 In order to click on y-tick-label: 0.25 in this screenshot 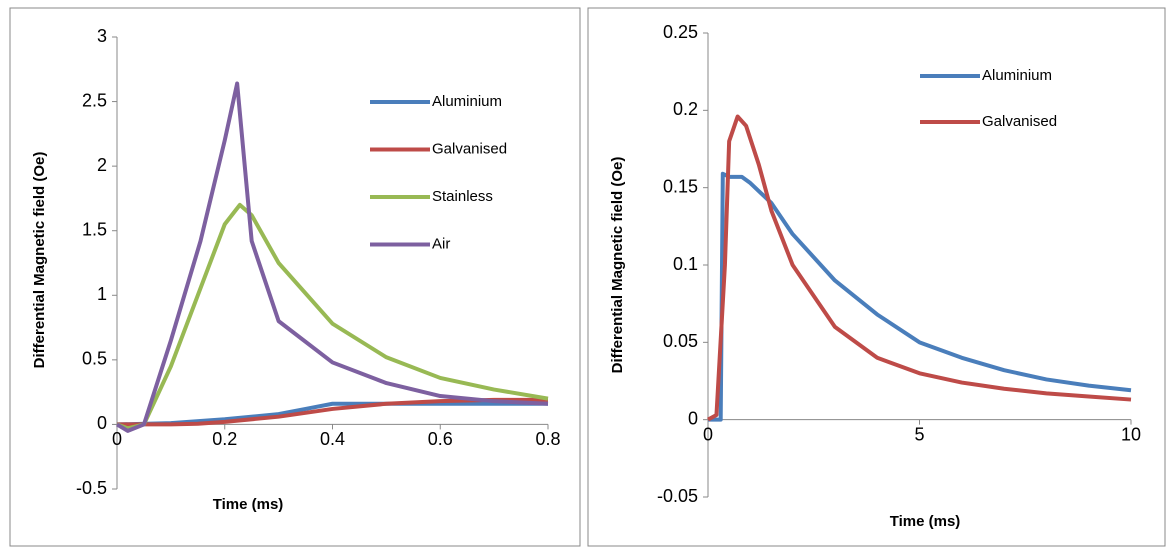, I will do `click(680, 32)`.